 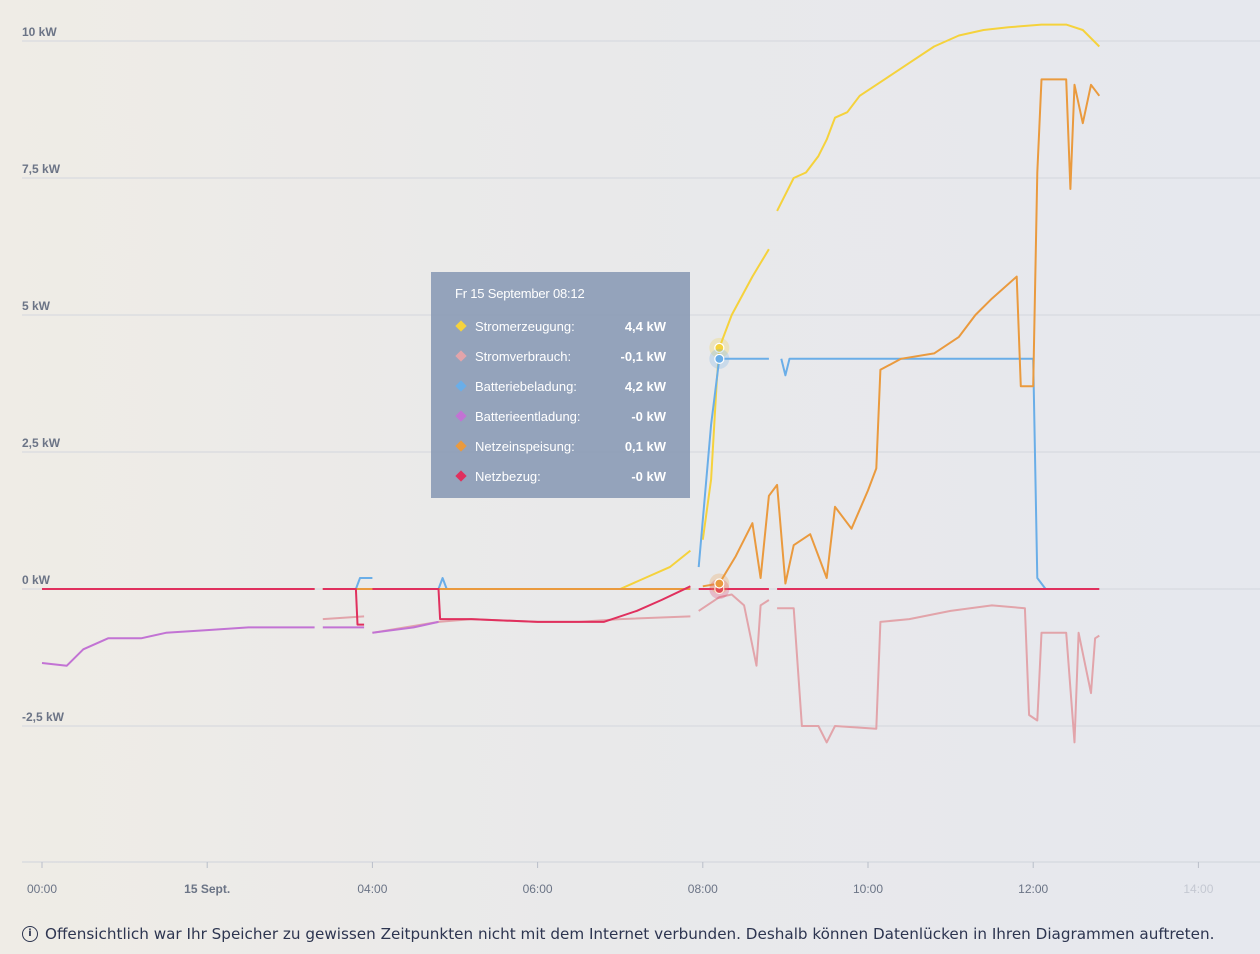 I want to click on tooltip-label: Netzeinspeisung:, so click(x=525, y=446).